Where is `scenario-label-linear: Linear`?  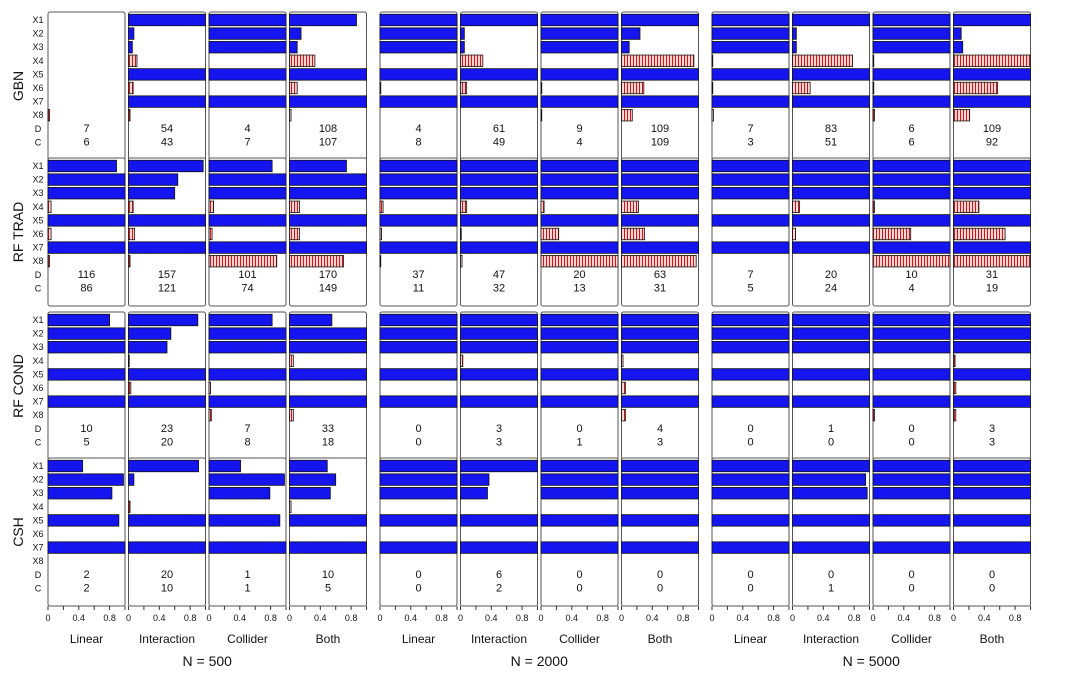
scenario-label-linear: Linear is located at coordinates (86, 639).